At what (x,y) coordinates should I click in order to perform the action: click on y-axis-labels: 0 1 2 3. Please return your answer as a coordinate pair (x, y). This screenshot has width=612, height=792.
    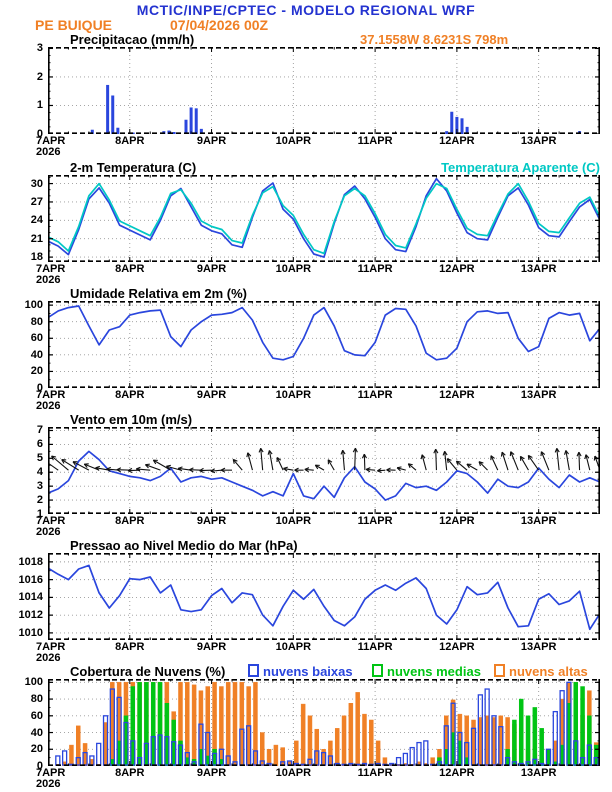
    Looking at the image, I should click on (23, 91).